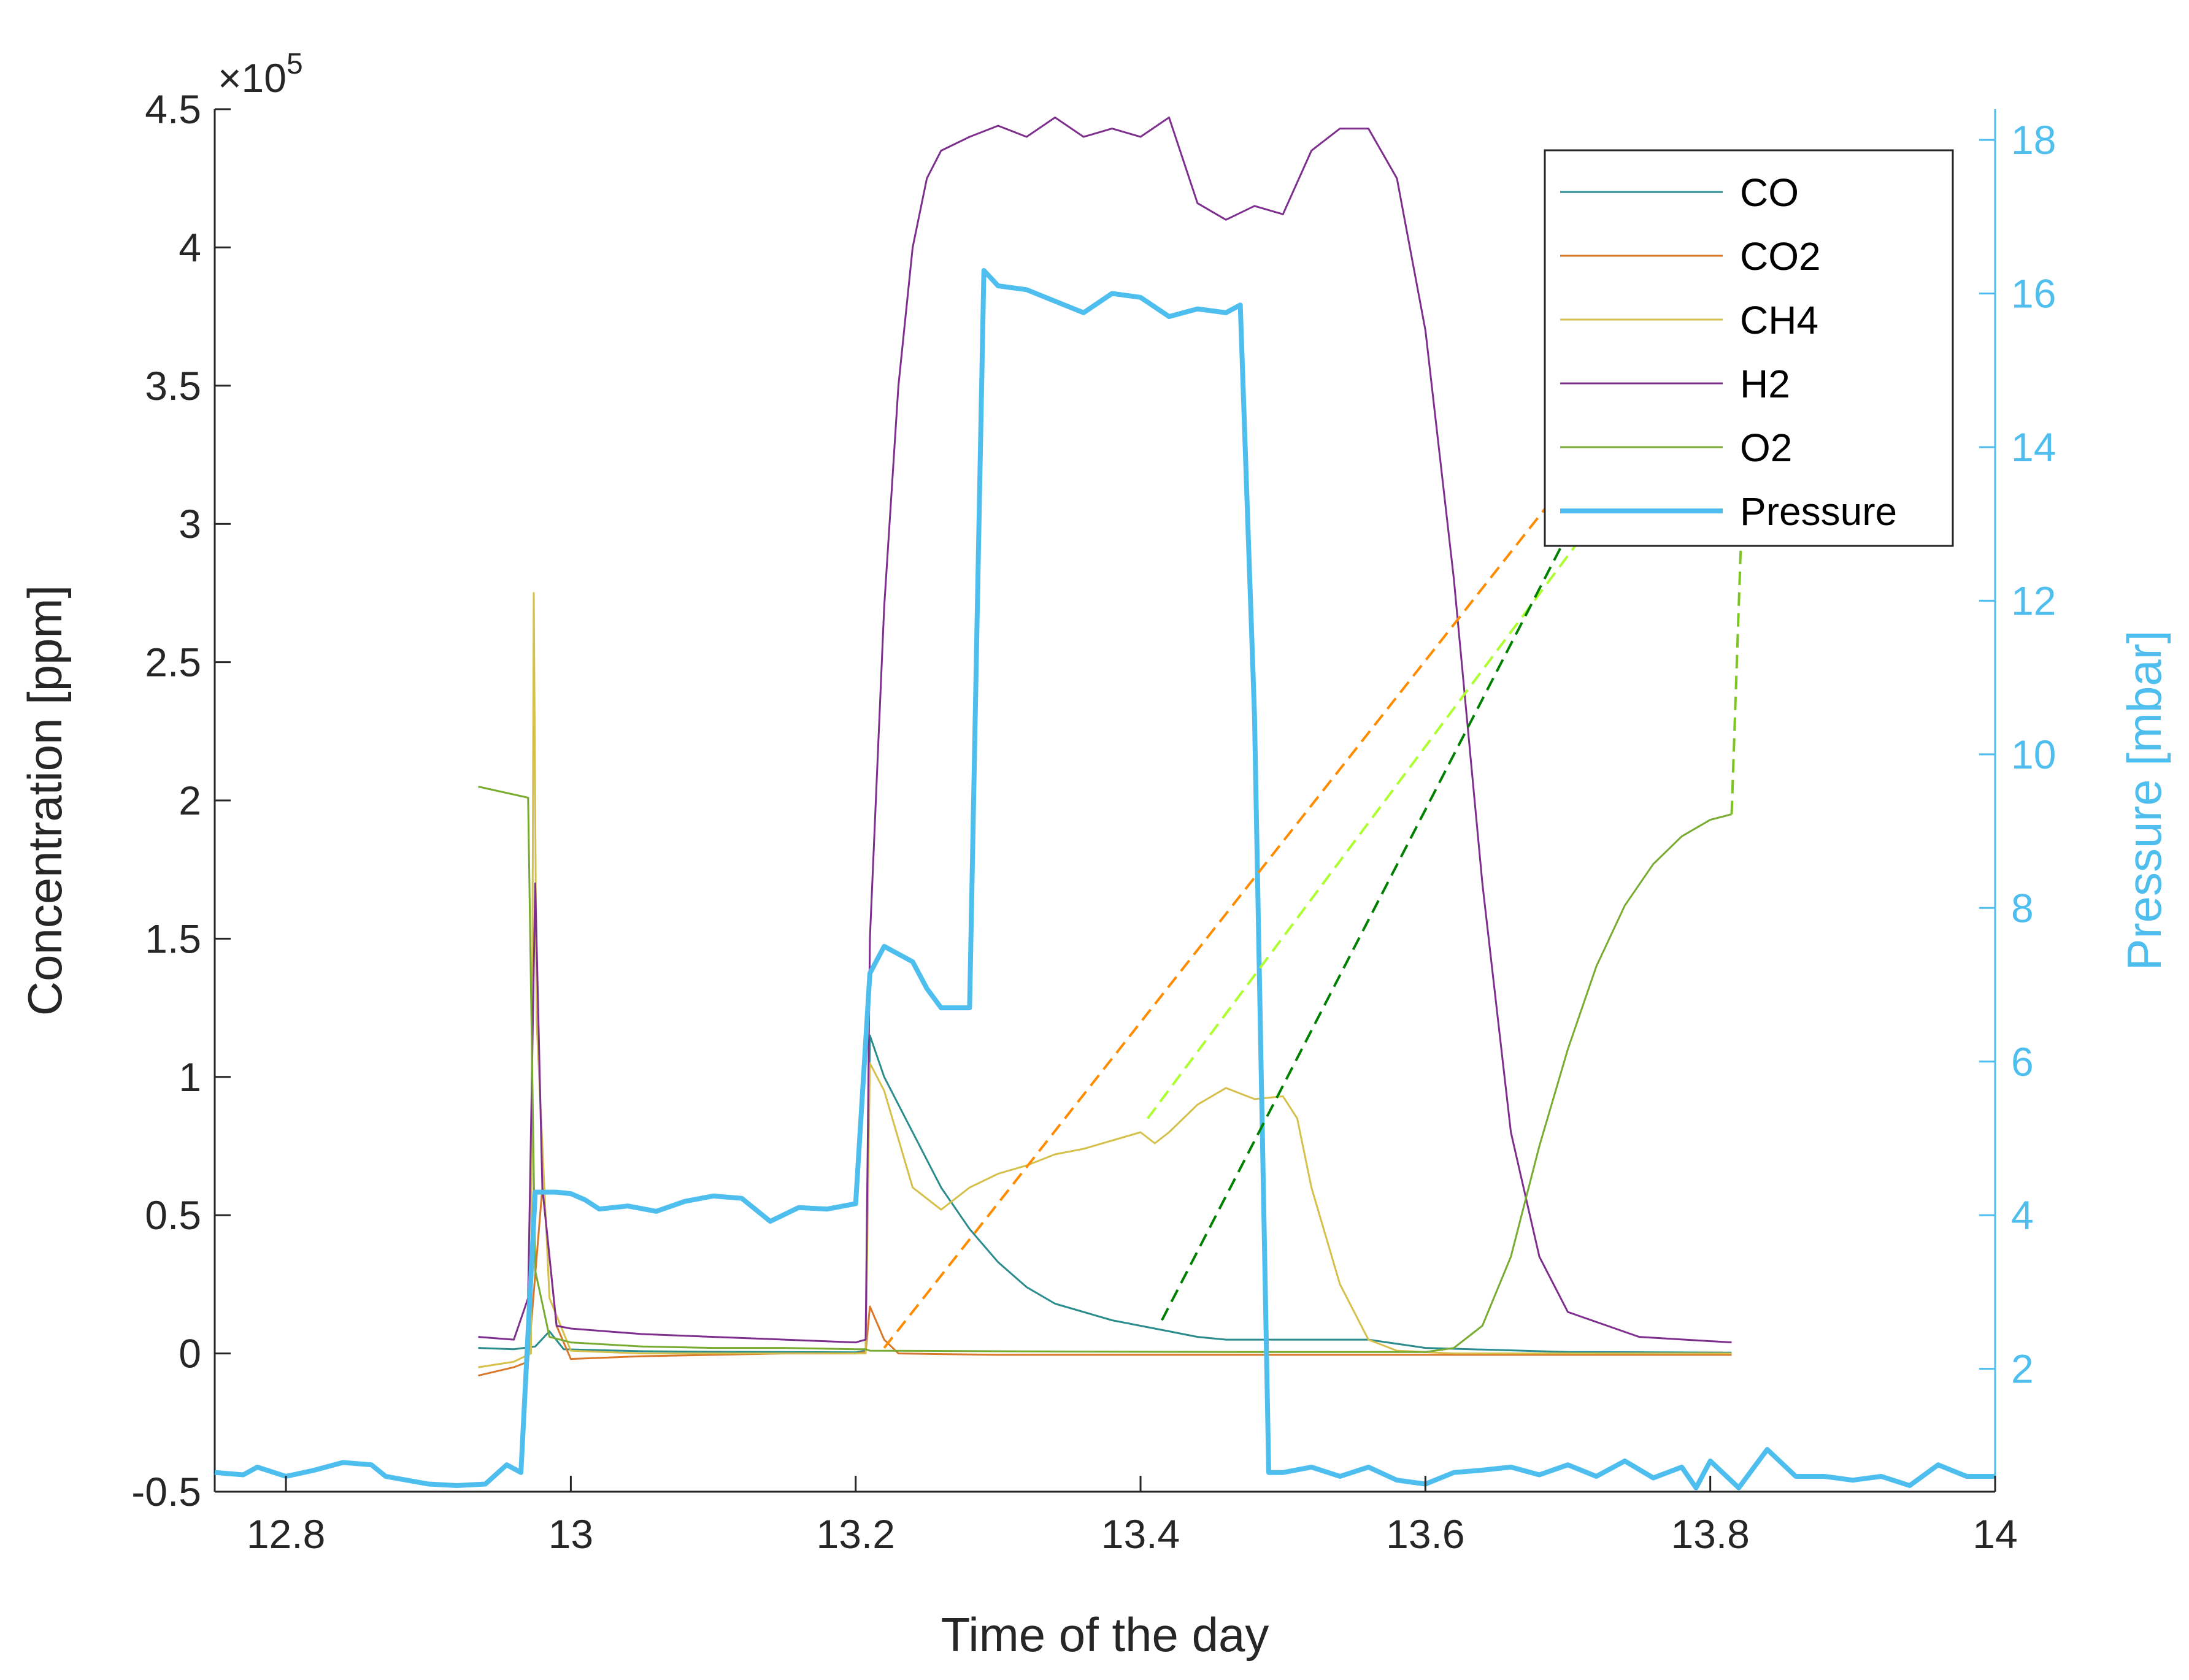 The width and height of the screenshot is (2189, 1680). I want to click on legend-label-o2: O2, so click(1766, 448).